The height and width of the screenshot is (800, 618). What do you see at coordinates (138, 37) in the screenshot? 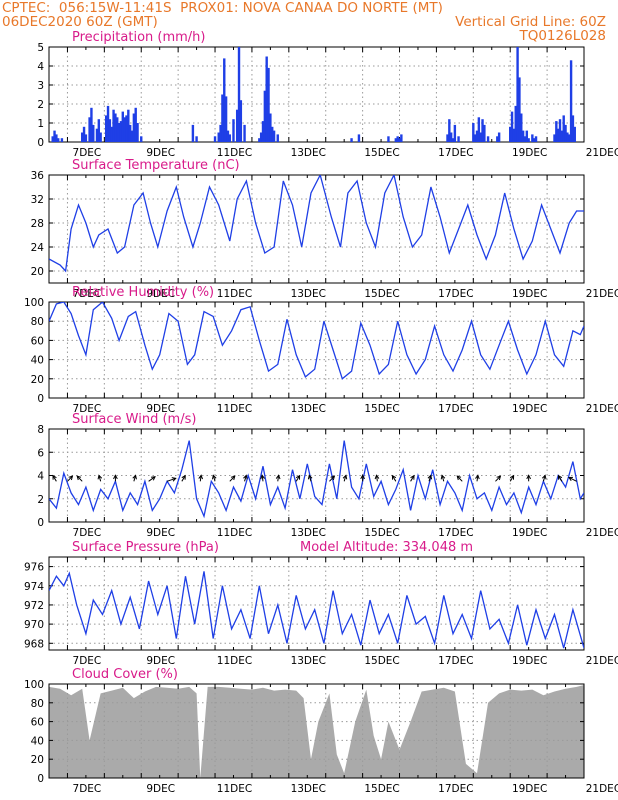
I see `panel-title: Precipitation (mm/h)` at bounding box center [138, 37].